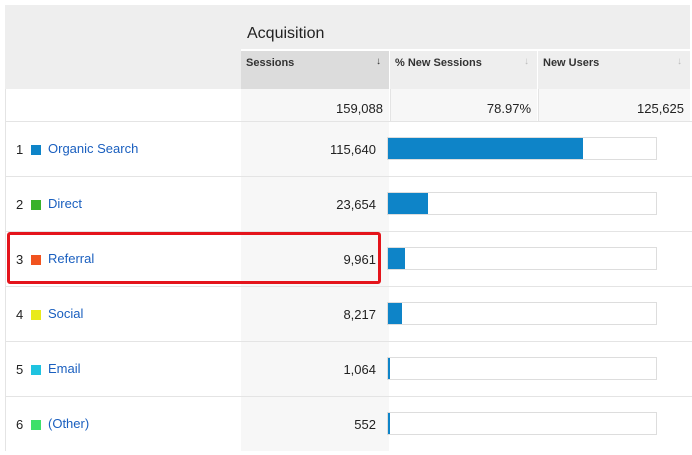  What do you see at coordinates (5, 286) in the screenshot?
I see `table-left-border` at bounding box center [5, 286].